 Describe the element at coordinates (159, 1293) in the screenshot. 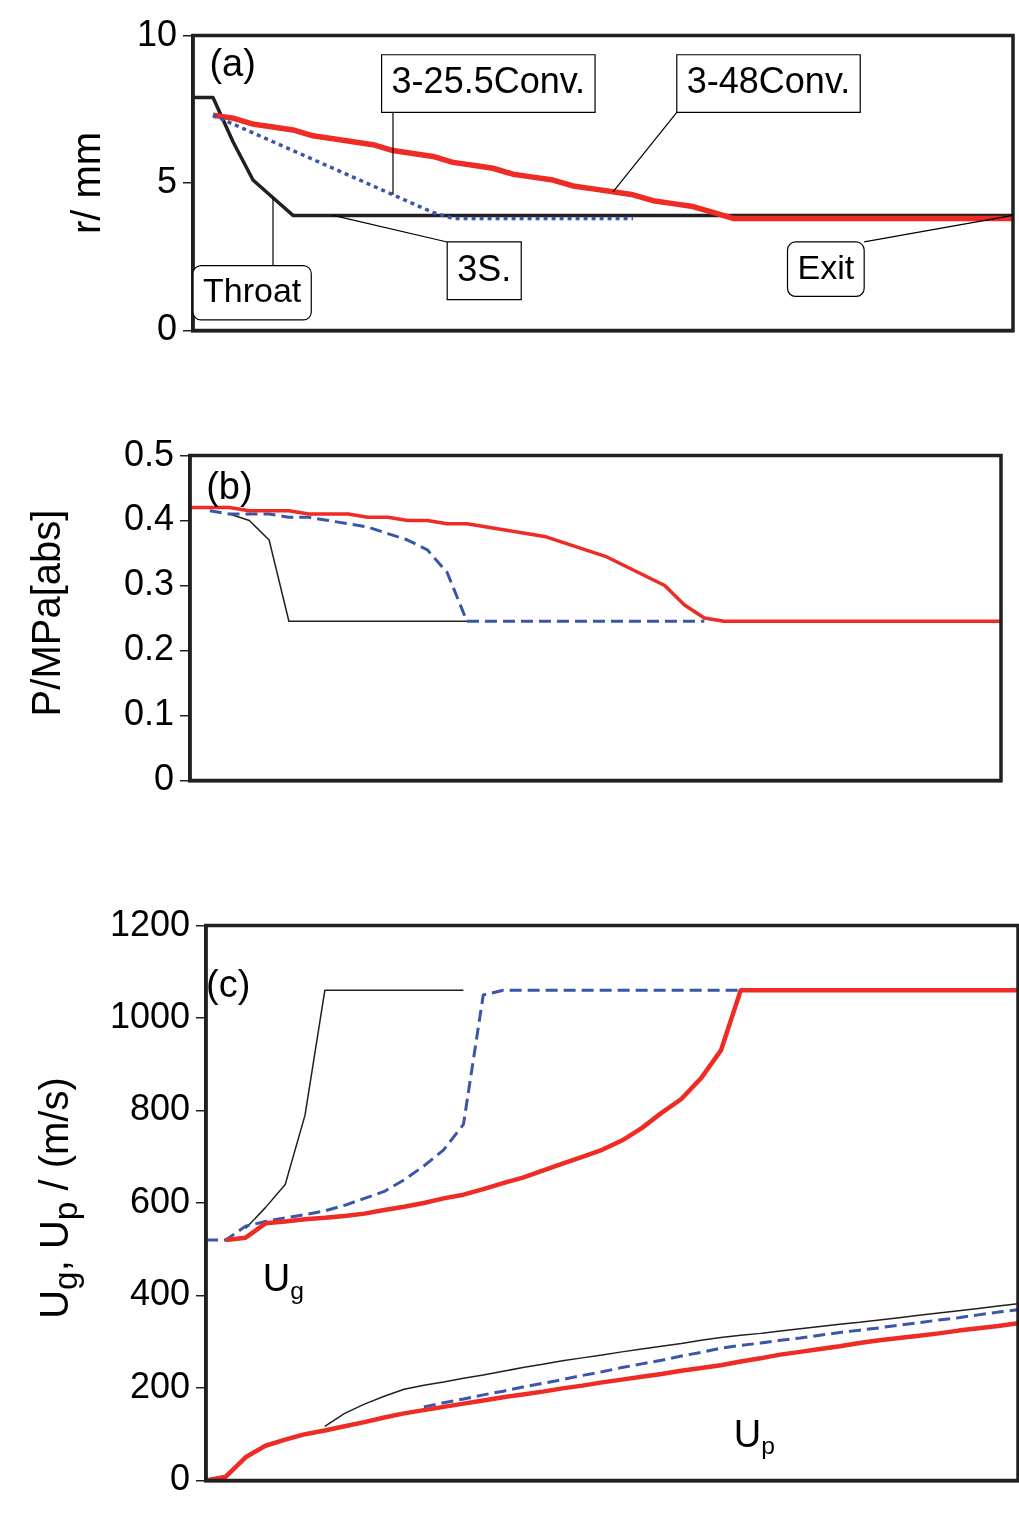

I see `y-tick-label: 400` at that location.